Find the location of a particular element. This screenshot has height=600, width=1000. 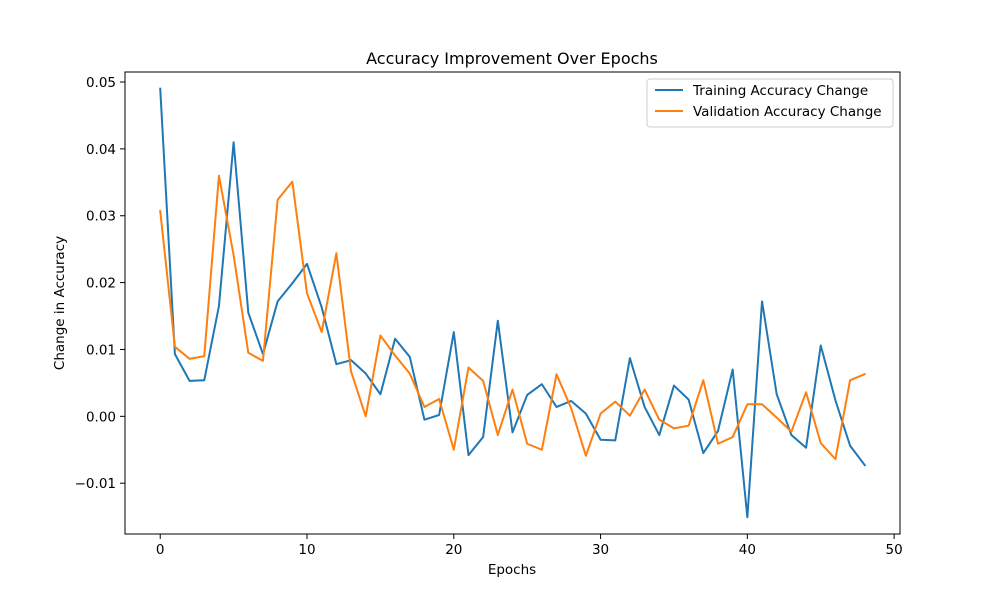

y-tick-label: 0.02 is located at coordinates (101, 284).